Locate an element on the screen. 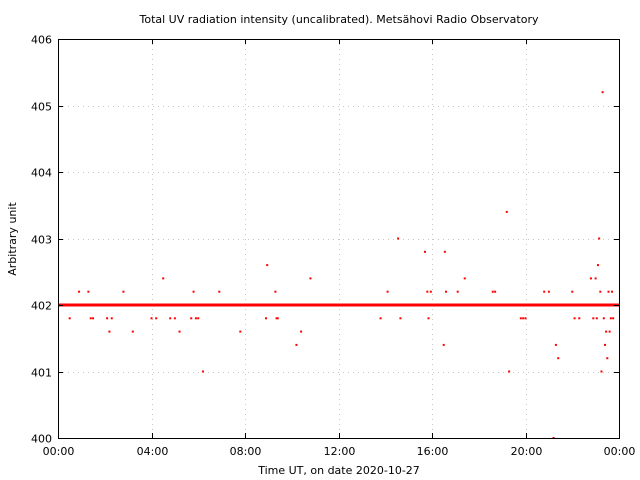  y-tick-label: 403 is located at coordinates (41, 240).